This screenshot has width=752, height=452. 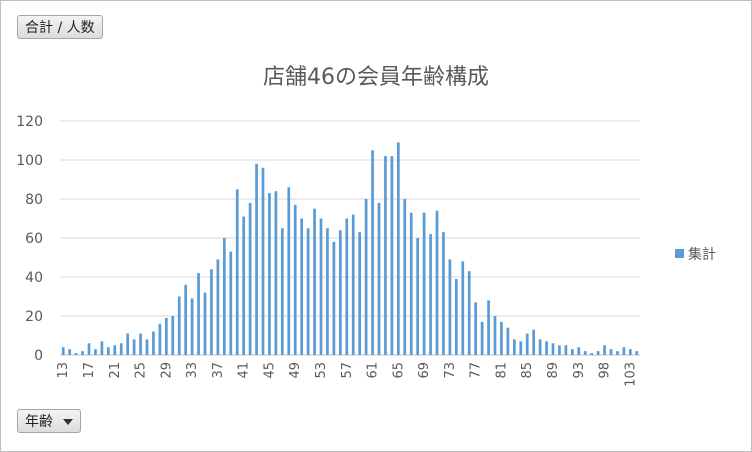 What do you see at coordinates (321, 370) in the screenshot?
I see `x-tick-label: 53` at bounding box center [321, 370].